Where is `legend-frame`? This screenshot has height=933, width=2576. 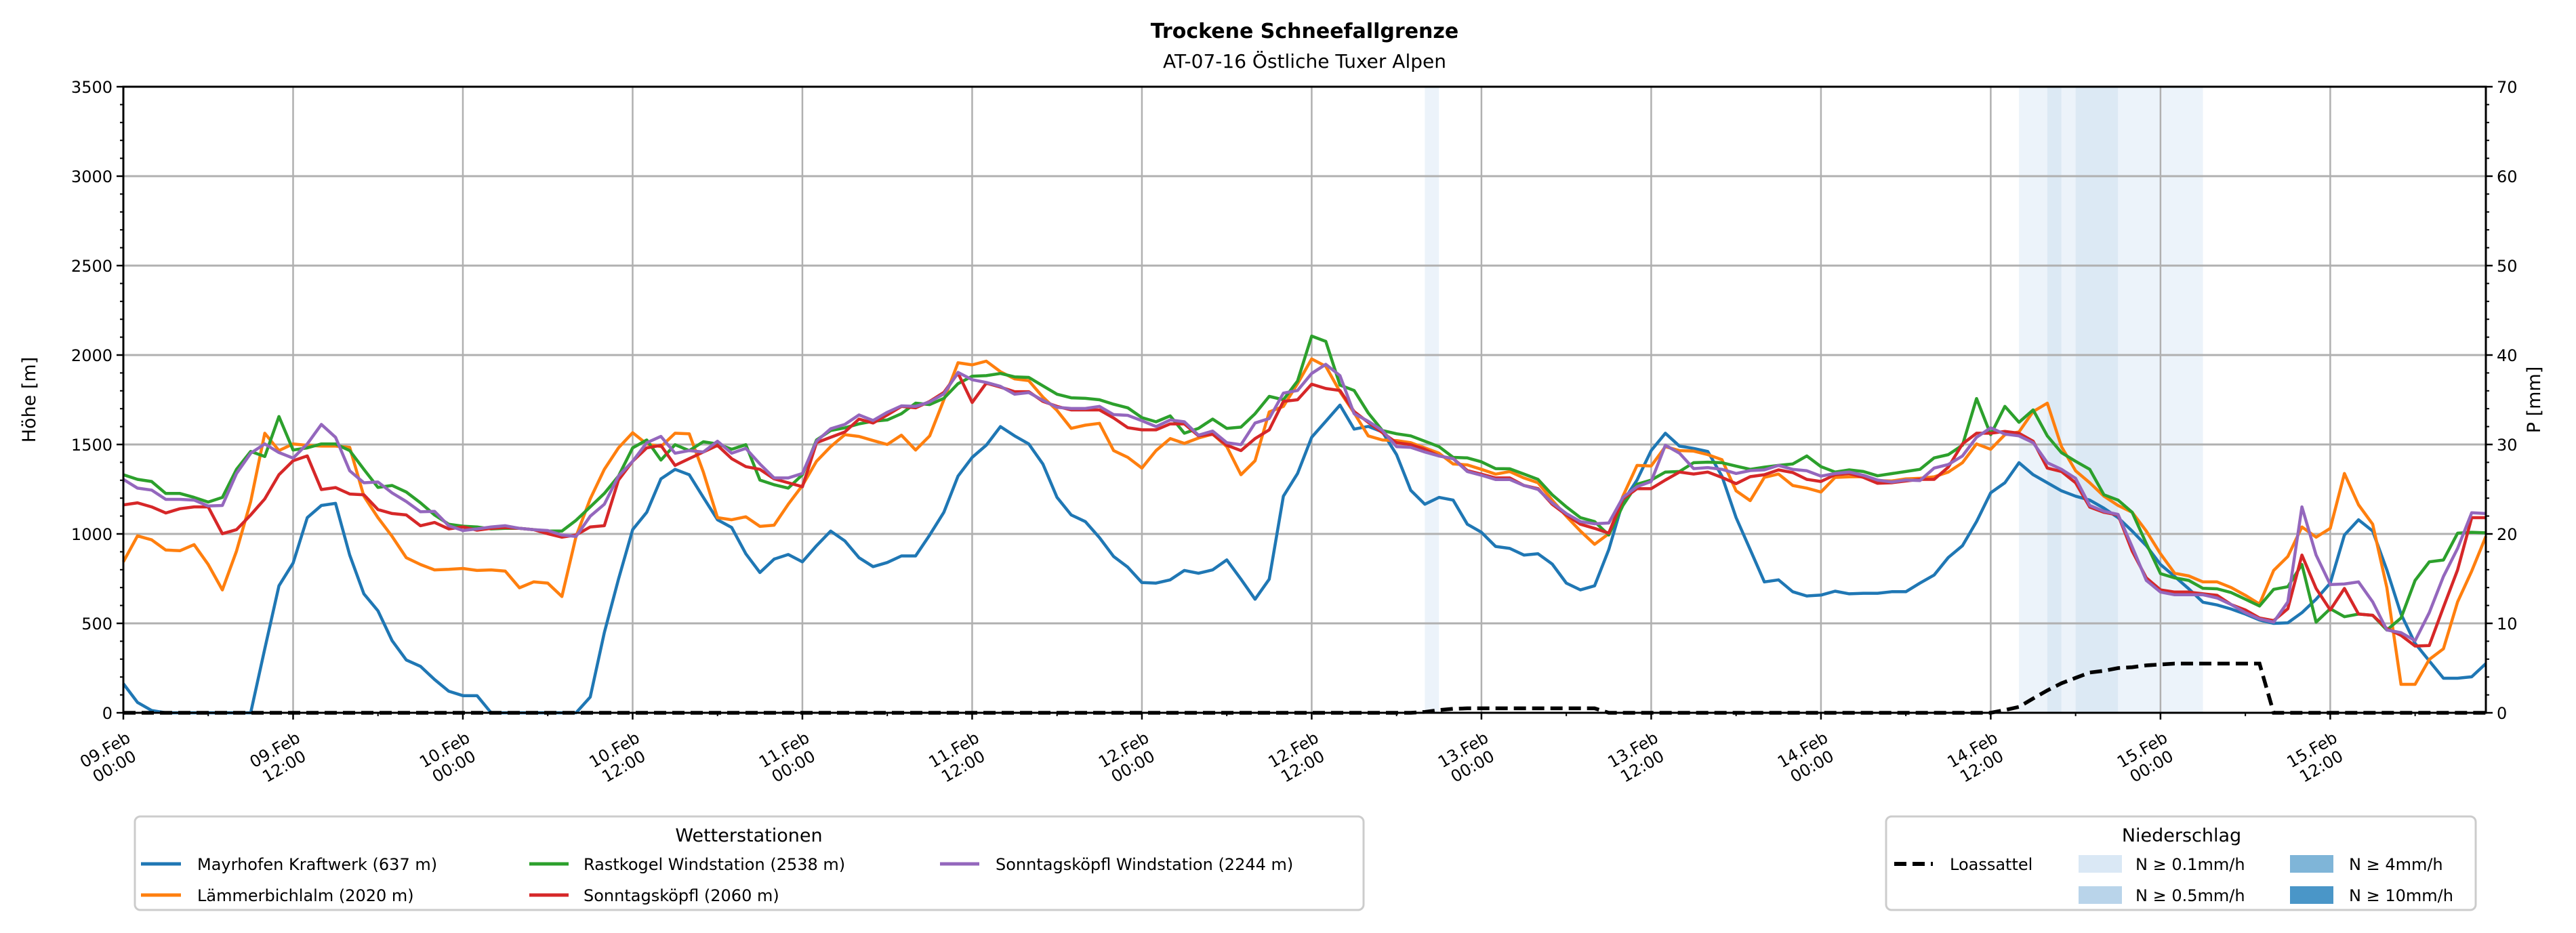 legend-frame is located at coordinates (750, 863).